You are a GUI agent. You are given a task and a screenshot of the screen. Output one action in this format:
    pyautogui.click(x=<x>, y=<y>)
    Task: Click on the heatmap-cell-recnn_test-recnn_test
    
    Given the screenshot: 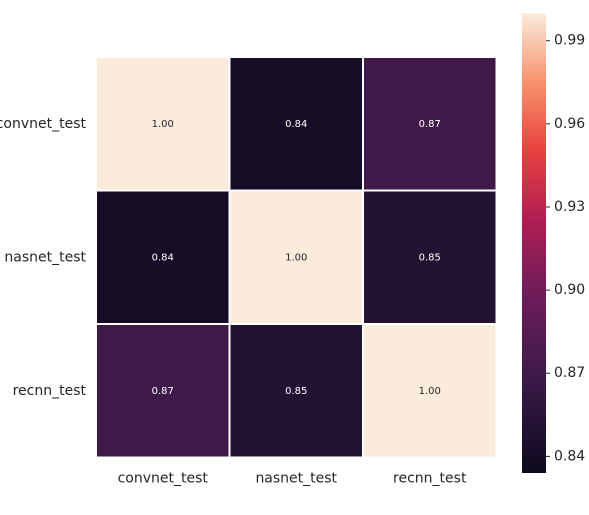 What is the action you would take?
    pyautogui.click(x=430, y=391)
    